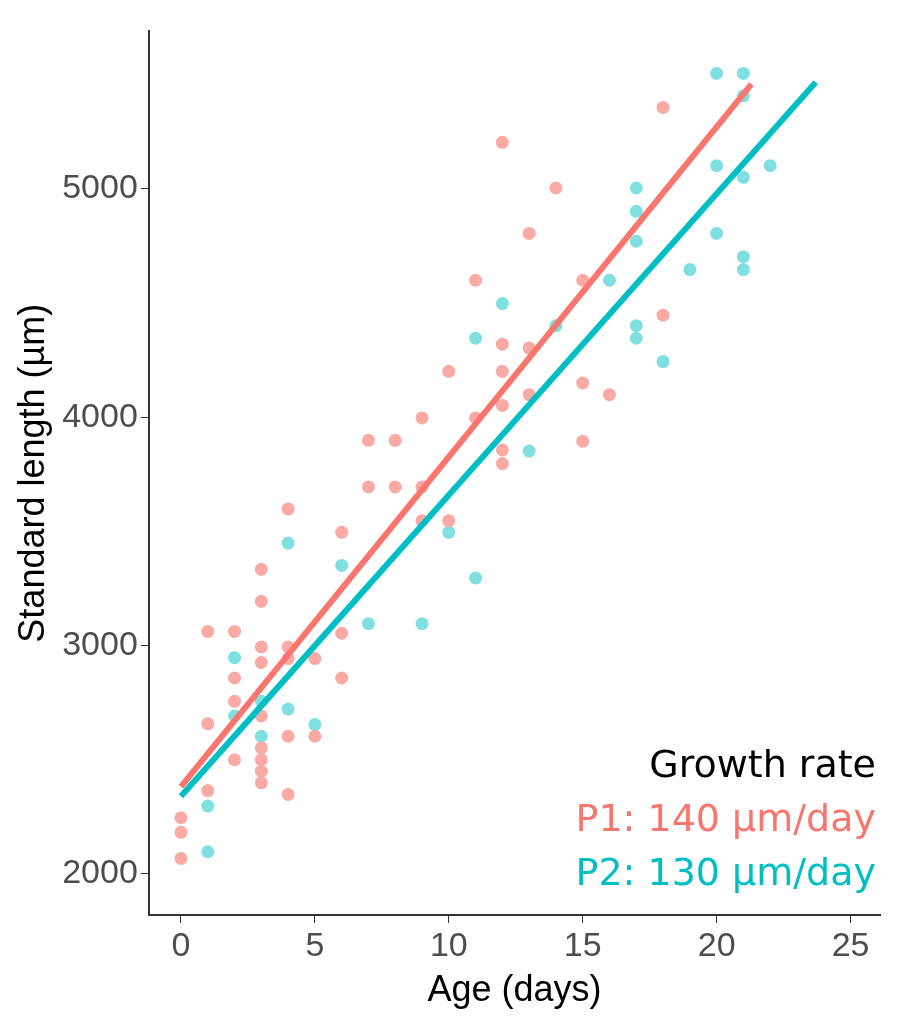 This screenshot has width=898, height=1024. Describe the element at coordinates (100, 414) in the screenshot. I see `y-tick-label: 4000` at that location.